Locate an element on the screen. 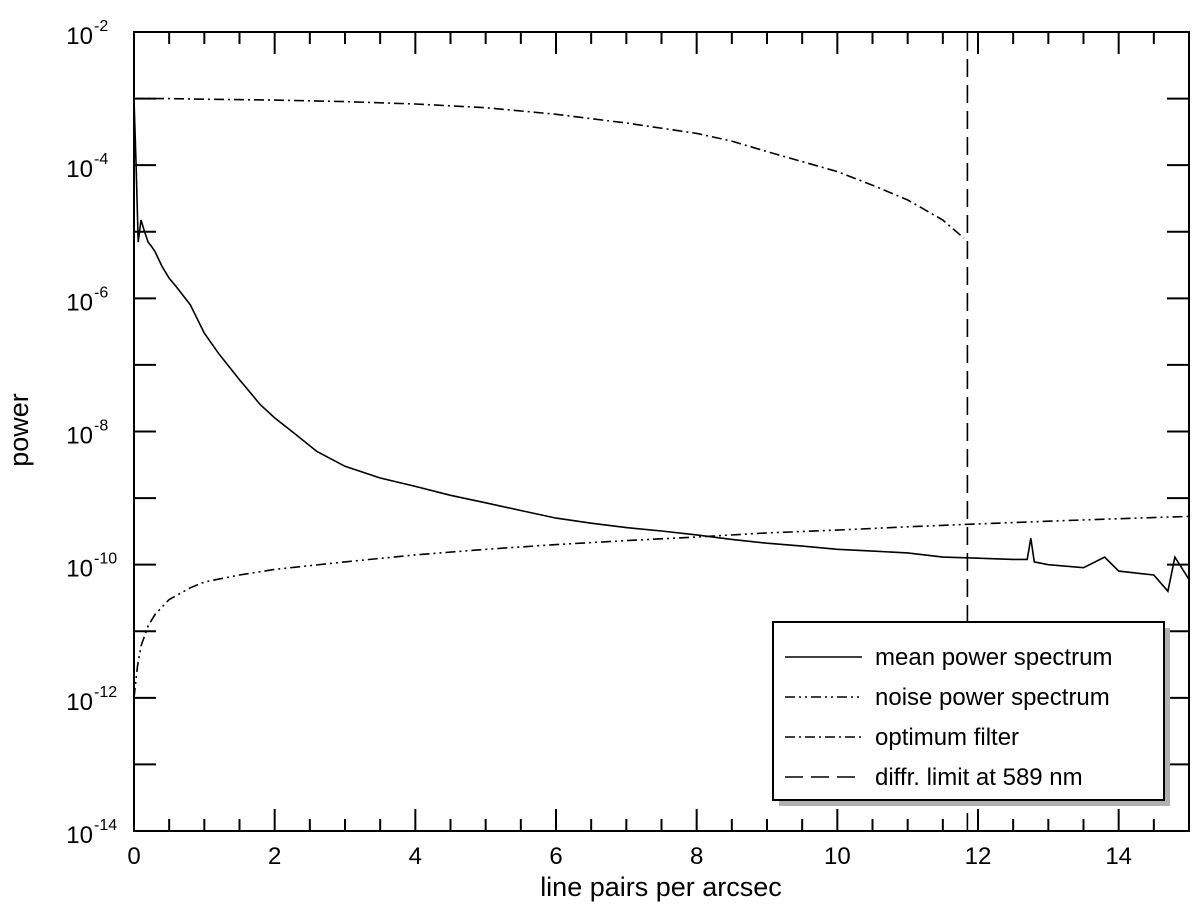 Image resolution: width=1200 pixels, height=913 pixels. legend-box is located at coordinates (968, 711).